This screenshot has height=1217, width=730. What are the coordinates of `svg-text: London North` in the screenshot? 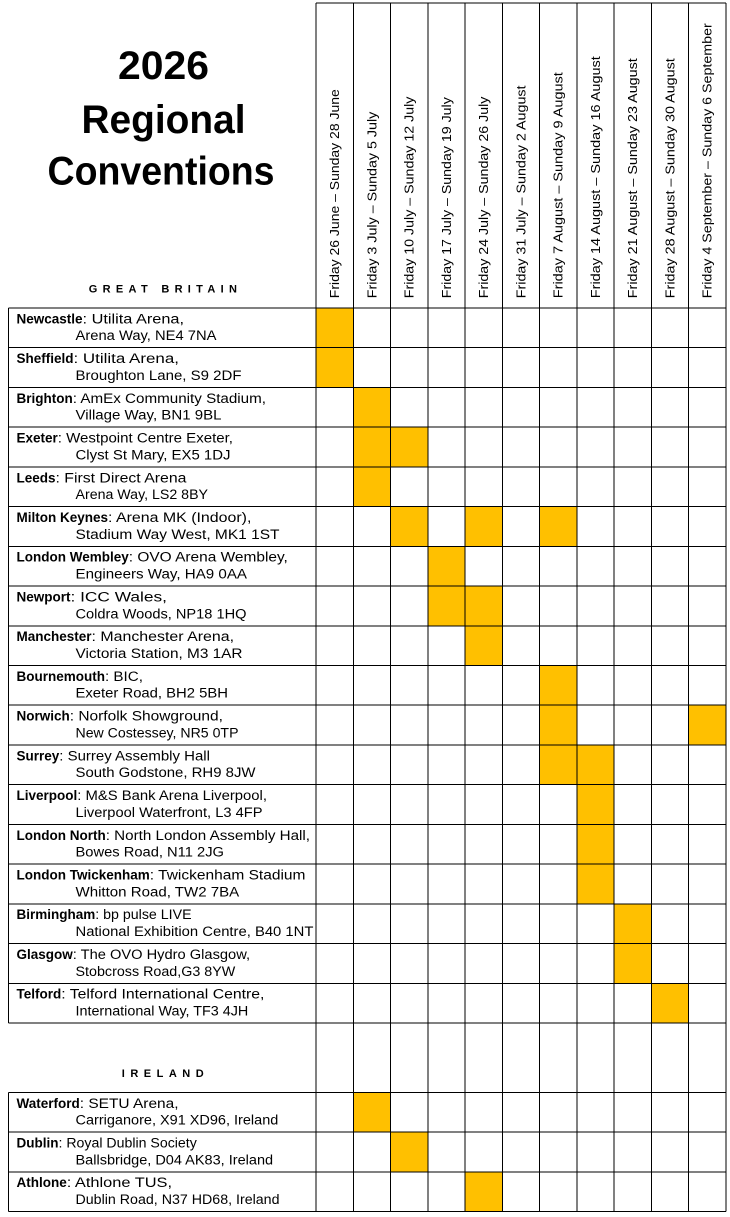 It's located at (61, 835).